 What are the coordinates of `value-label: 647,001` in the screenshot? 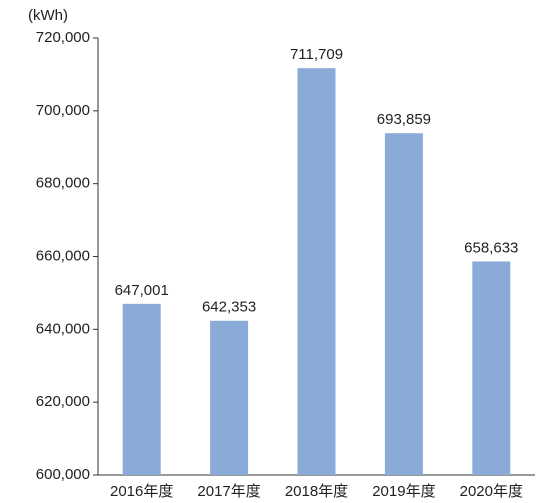 It's located at (142, 290).